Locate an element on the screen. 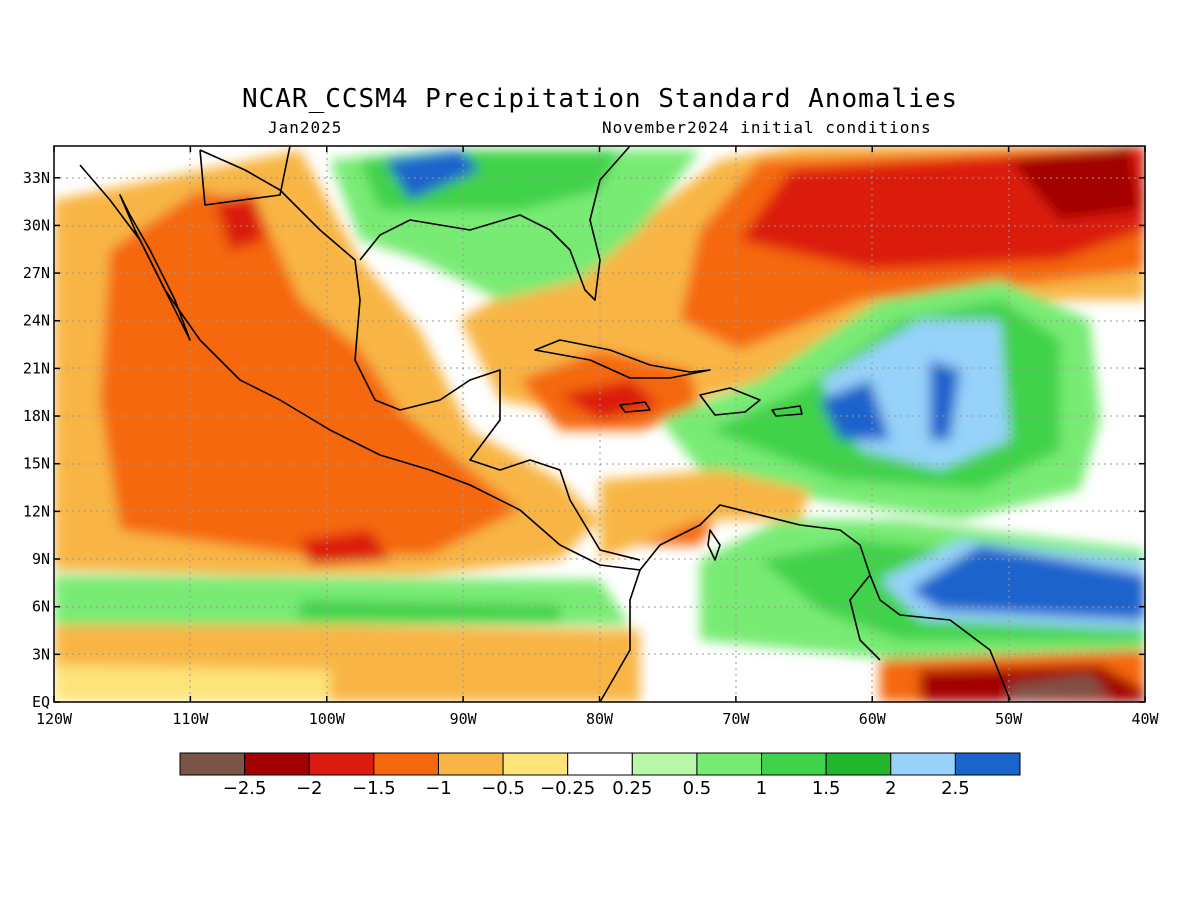  lat-tick-label: 9N is located at coordinates (41, 559).